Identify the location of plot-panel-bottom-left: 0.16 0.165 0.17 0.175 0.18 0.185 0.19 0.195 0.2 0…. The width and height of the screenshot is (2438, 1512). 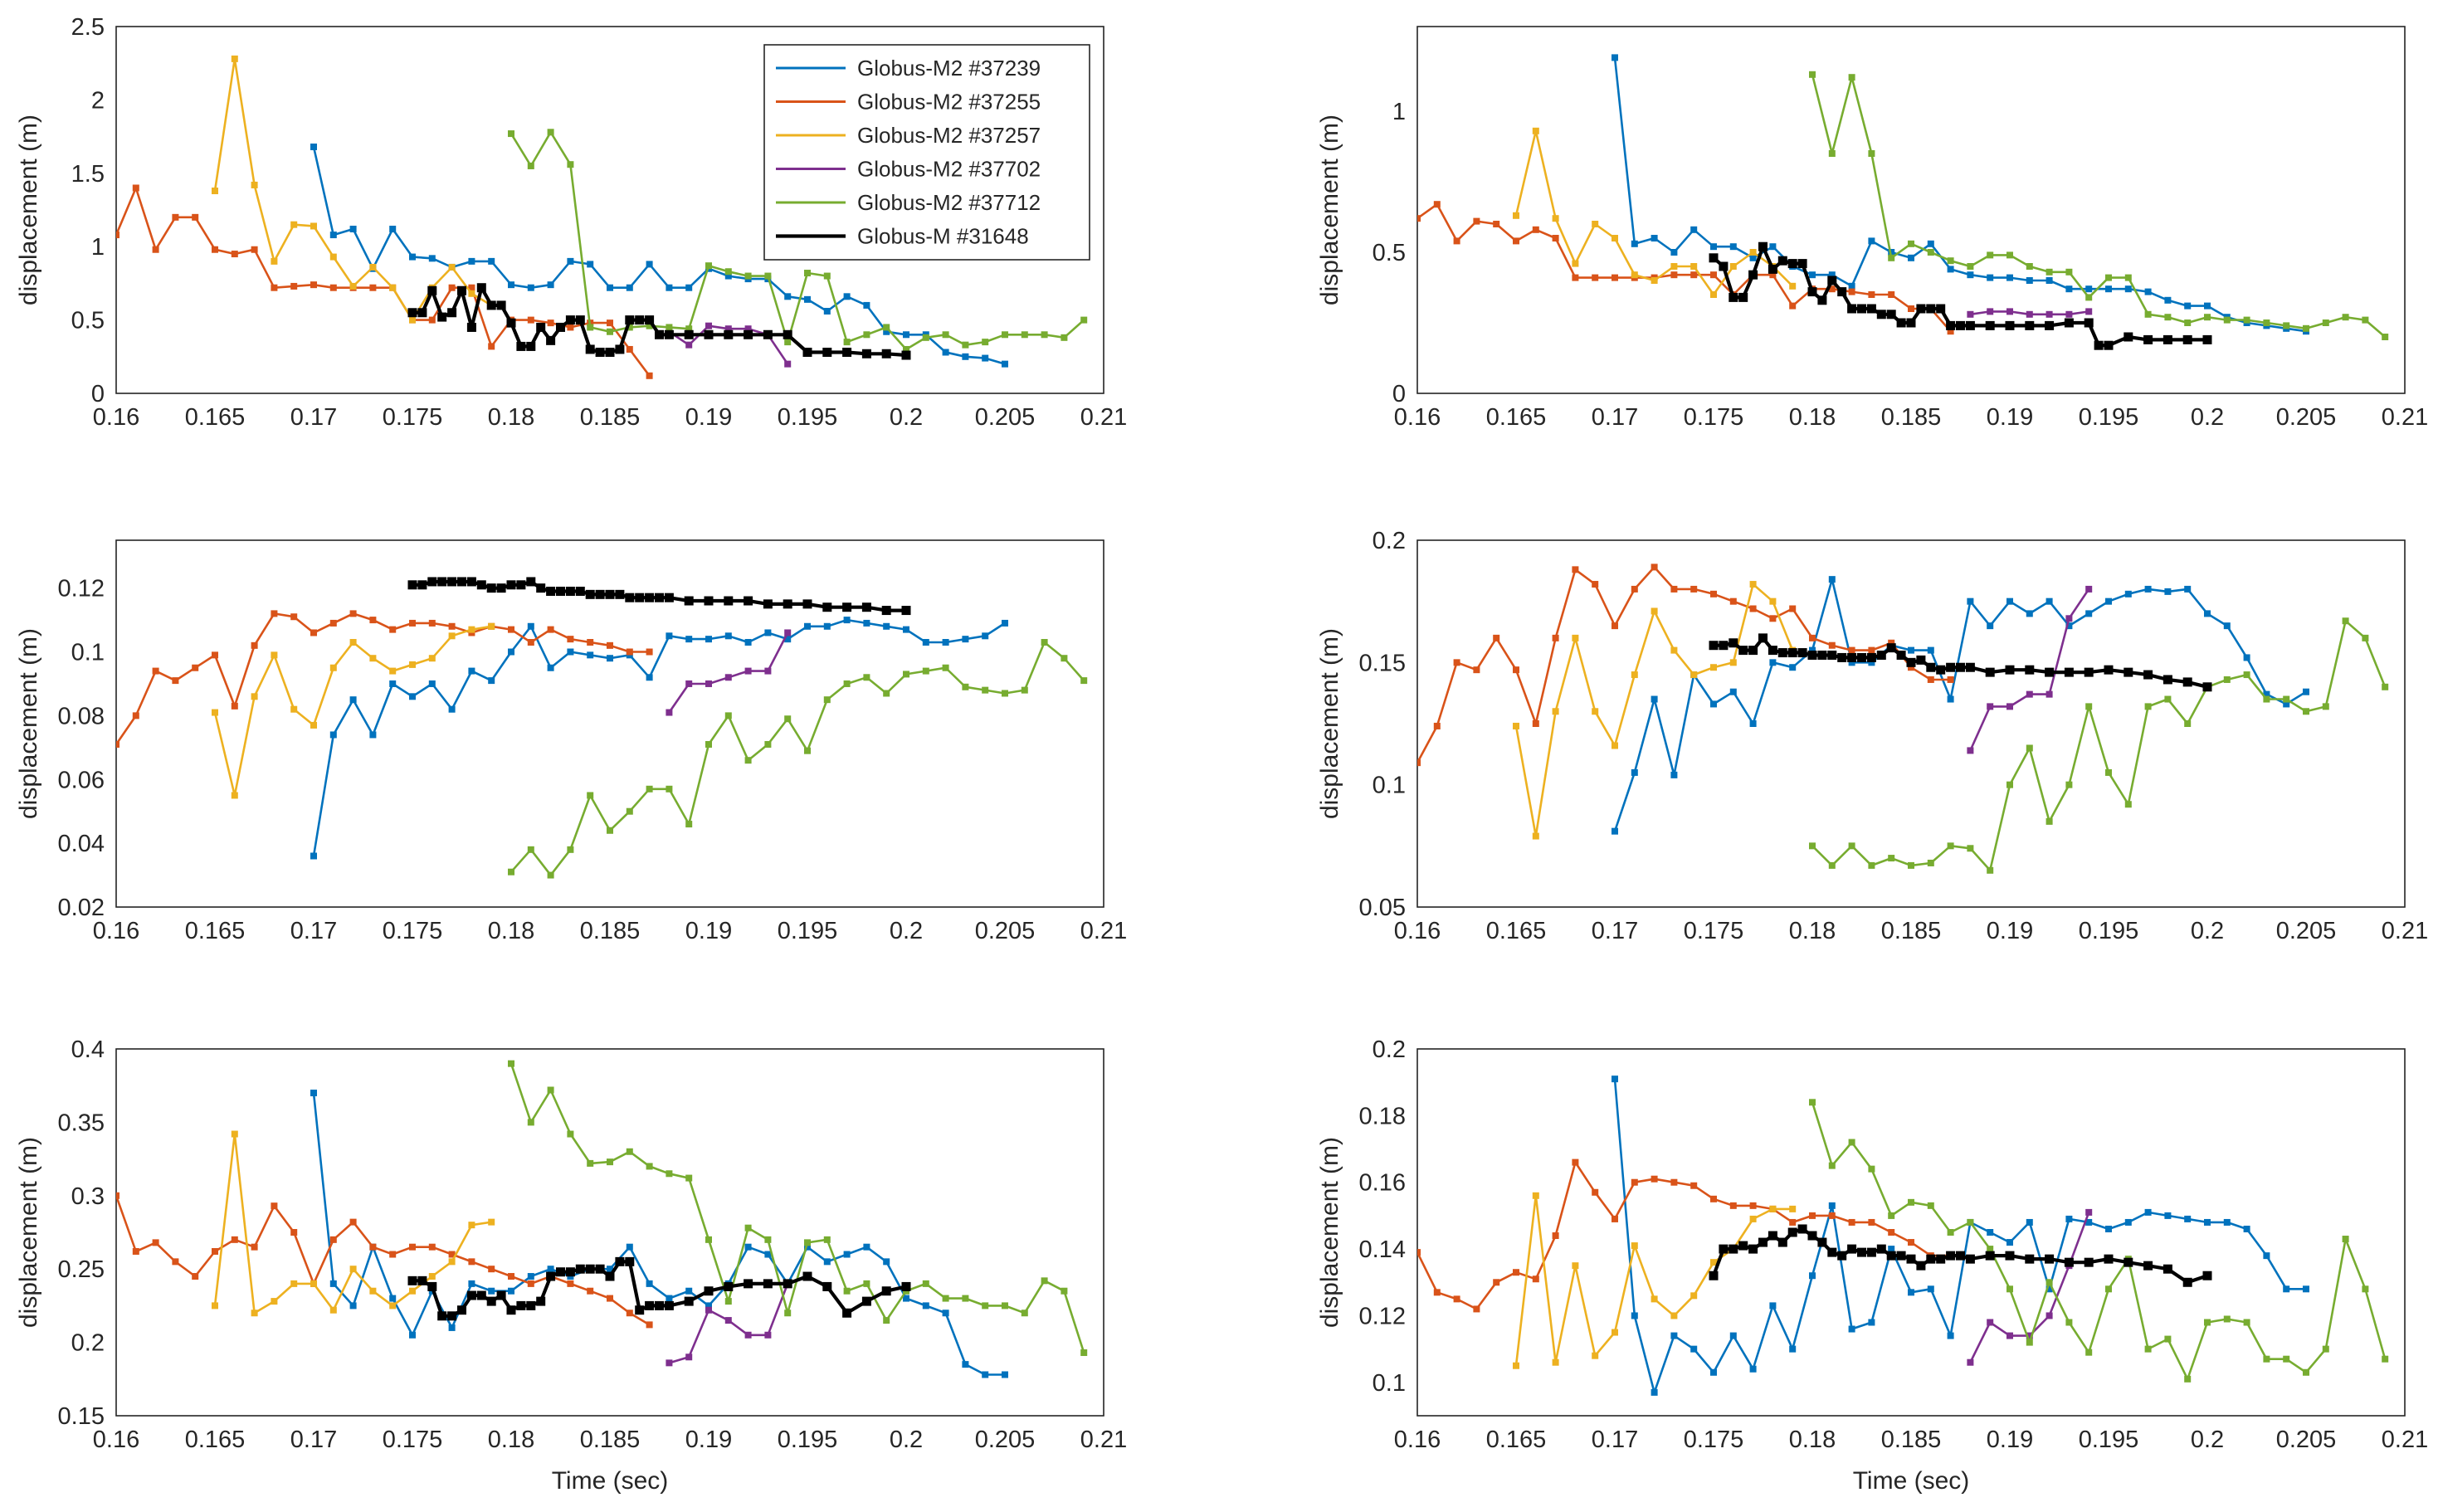
(571, 1265).